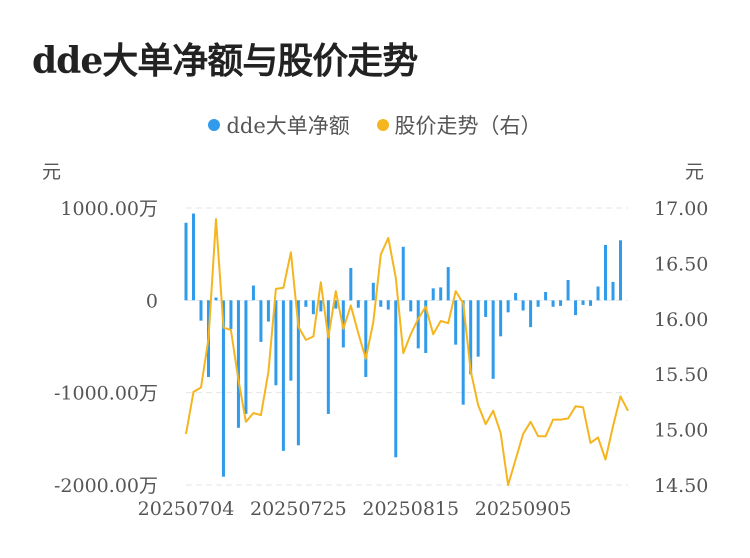 The image size is (750, 558). Describe the element at coordinates (681, 375) in the screenshot. I see `right-tick-label: 15.50` at that location.